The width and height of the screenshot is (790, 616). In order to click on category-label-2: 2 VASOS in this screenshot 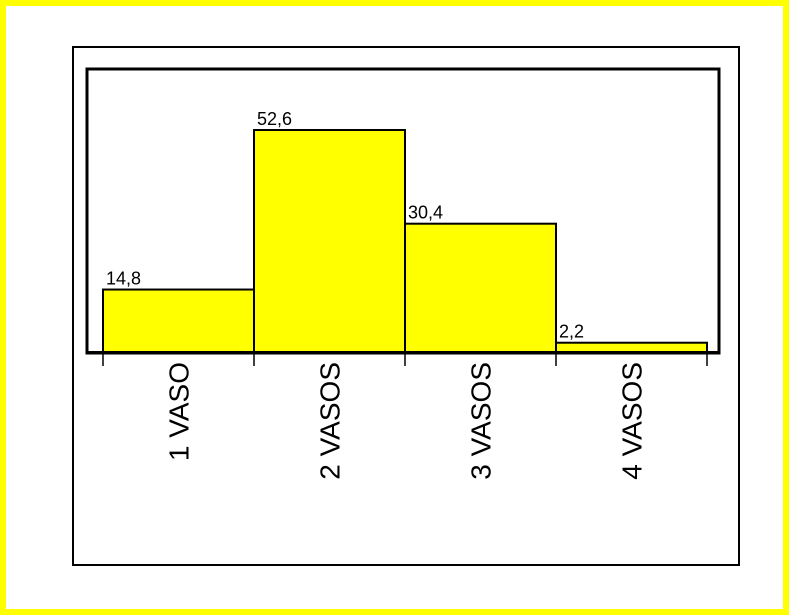, I will do `click(330, 421)`.